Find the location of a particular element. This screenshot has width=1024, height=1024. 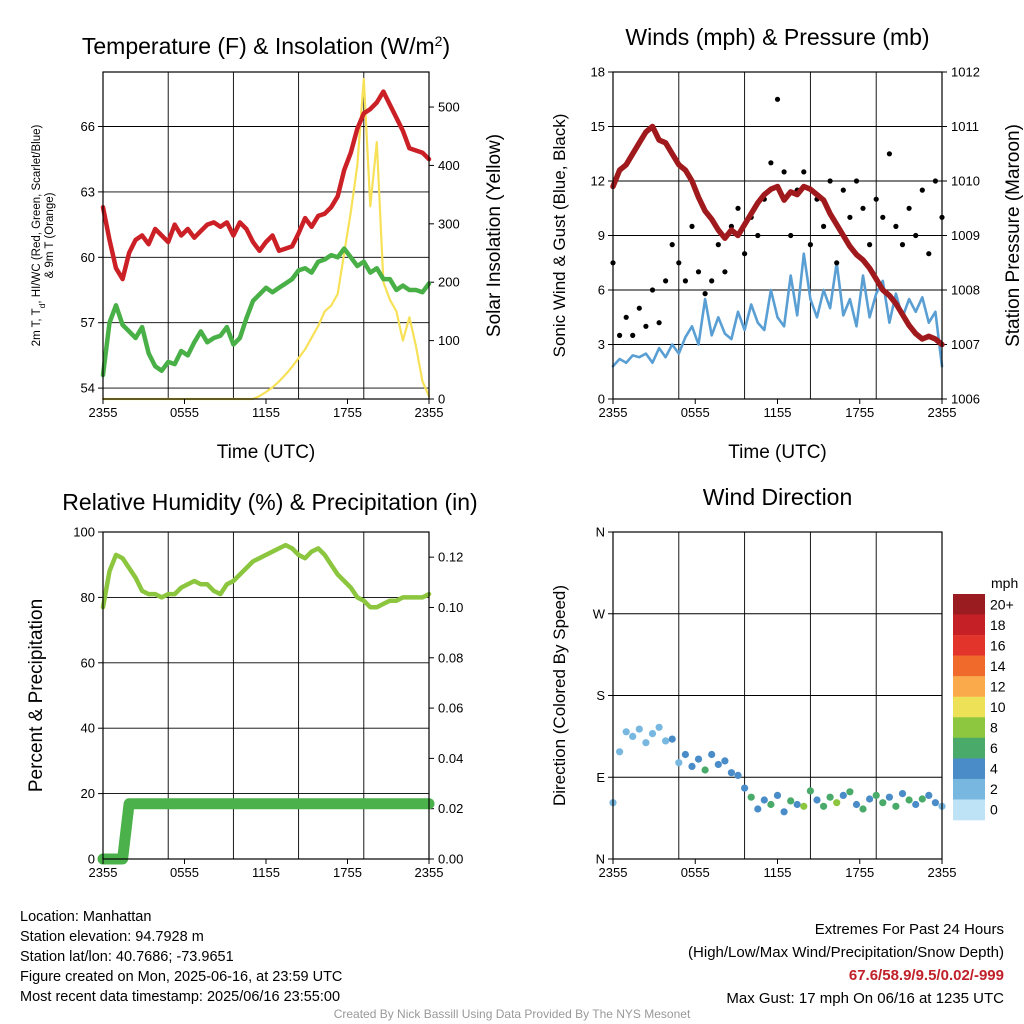

temp-rtick-label-1: 100 is located at coordinates (449, 340).